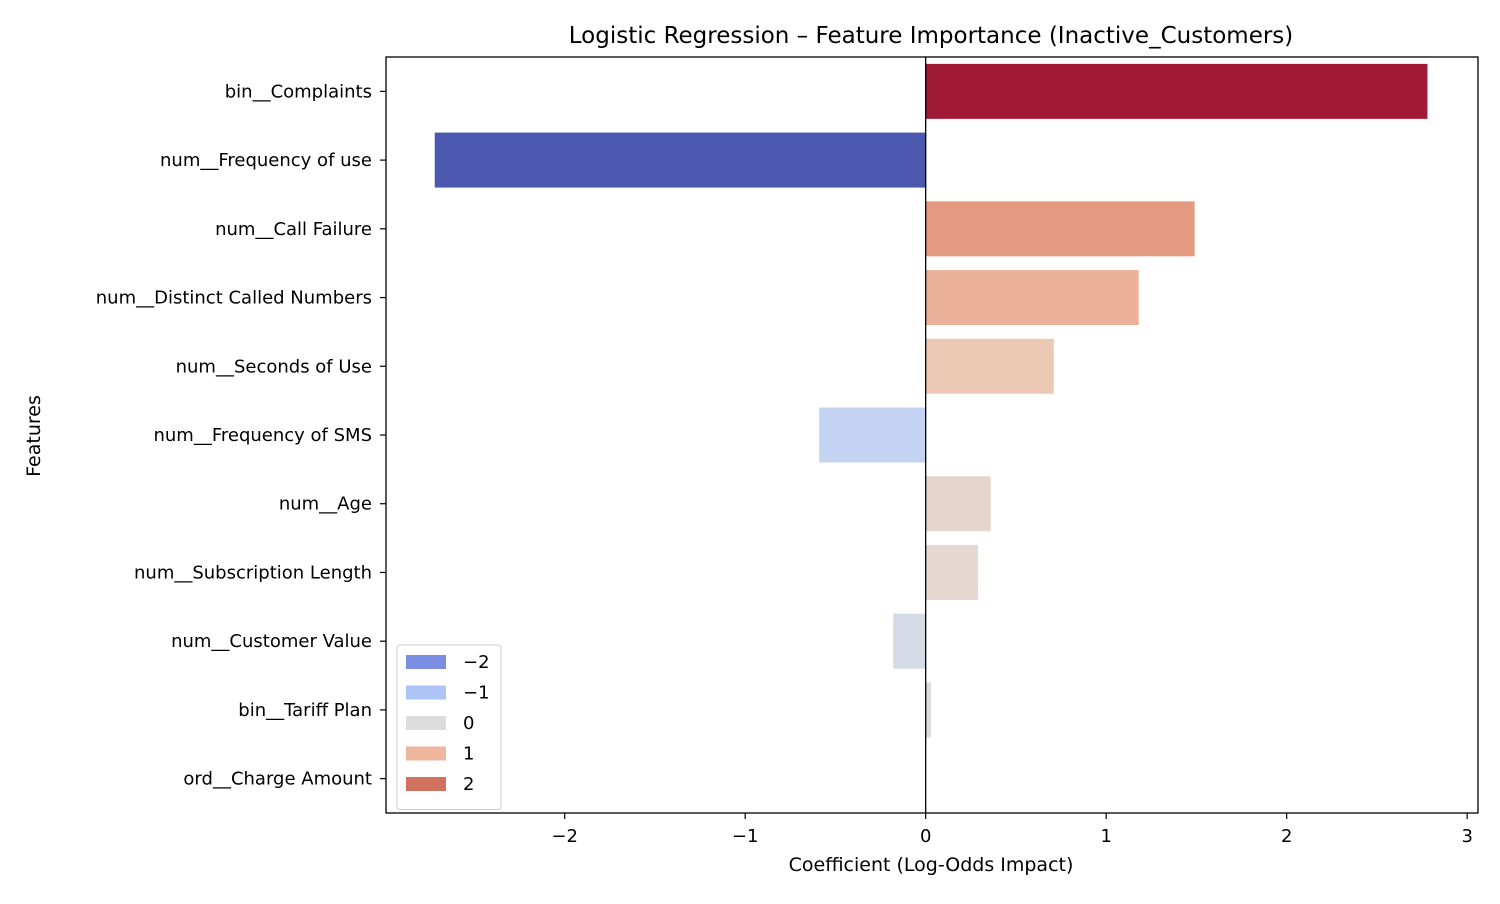 Image resolution: width=1500 pixels, height=904 pixels. Describe the element at coordinates (1286, 836) in the screenshot. I see `x-tick-label-4: 2` at that location.